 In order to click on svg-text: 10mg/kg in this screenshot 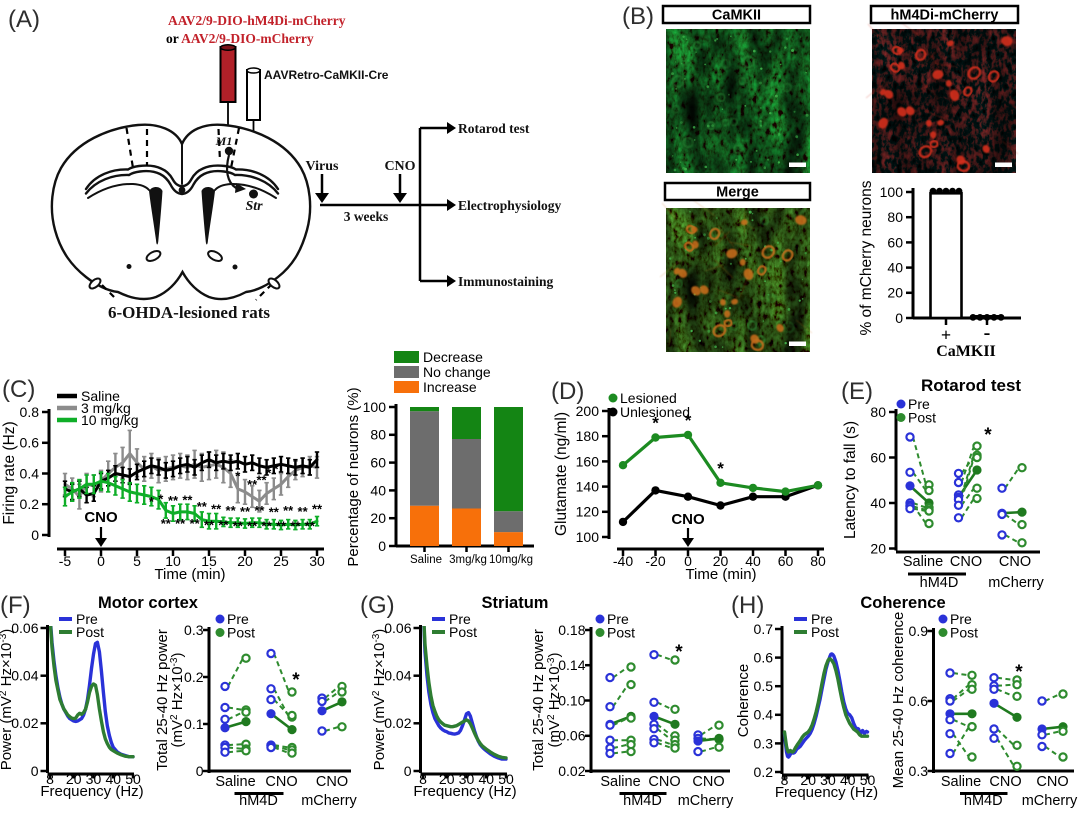, I will do `click(511, 560)`.